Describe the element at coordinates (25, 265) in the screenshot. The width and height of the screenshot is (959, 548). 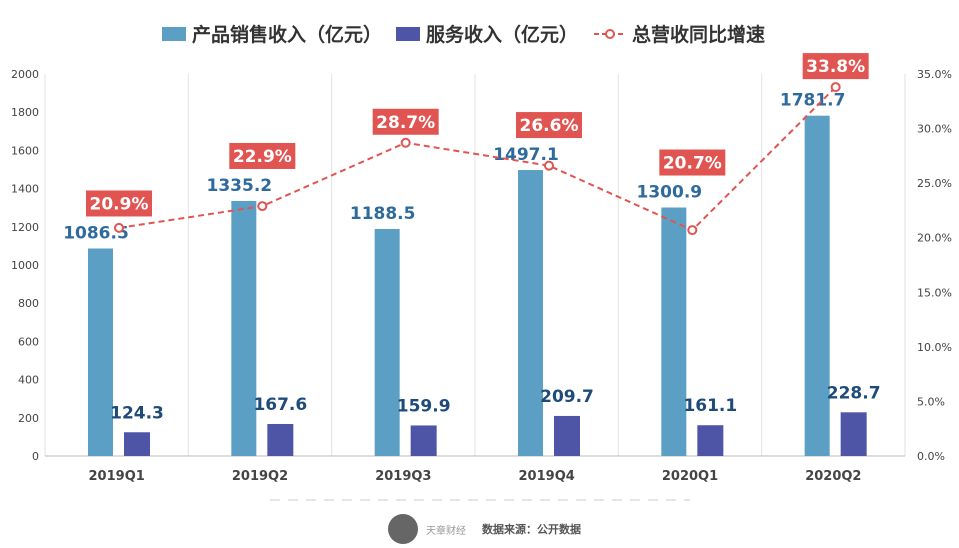
I see `y-tick-label: 1000` at that location.